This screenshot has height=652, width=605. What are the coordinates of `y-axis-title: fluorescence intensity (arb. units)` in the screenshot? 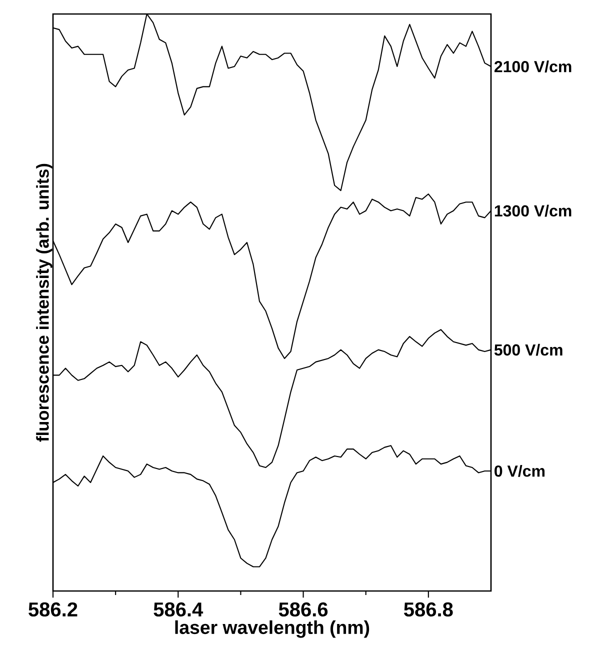 It's located at (44, 303).